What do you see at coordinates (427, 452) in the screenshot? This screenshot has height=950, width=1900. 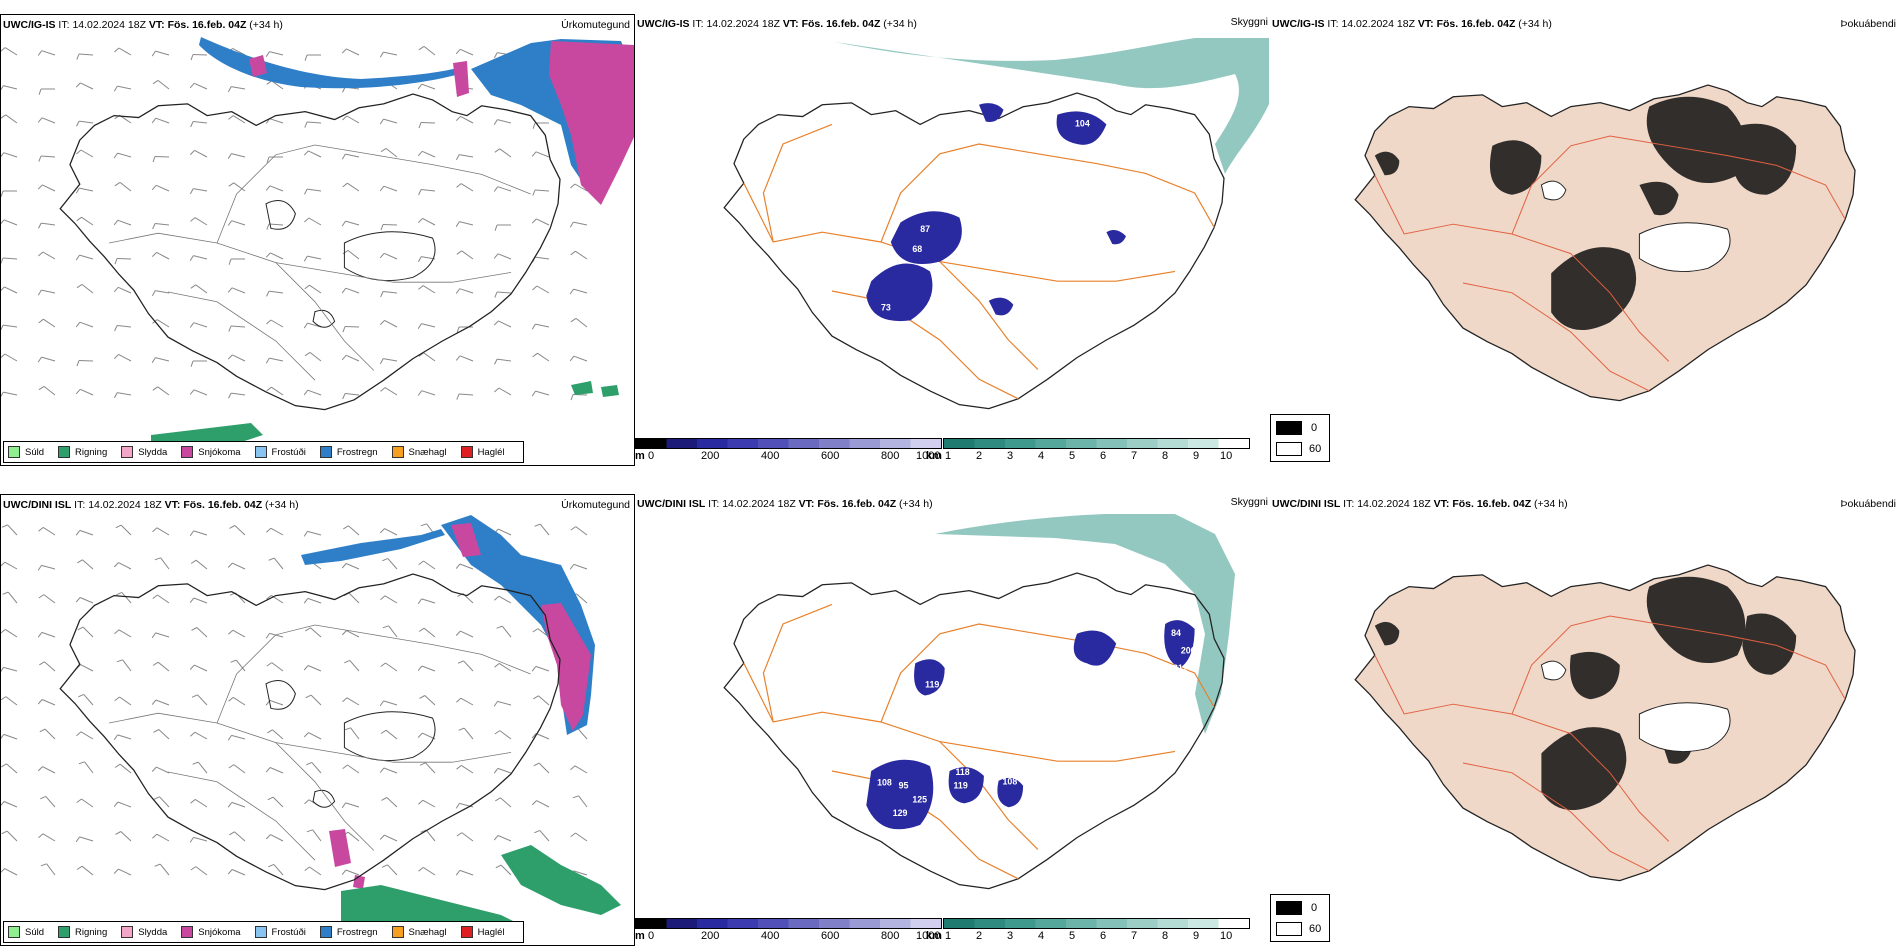 I see `legend-label: Snæhagl` at bounding box center [427, 452].